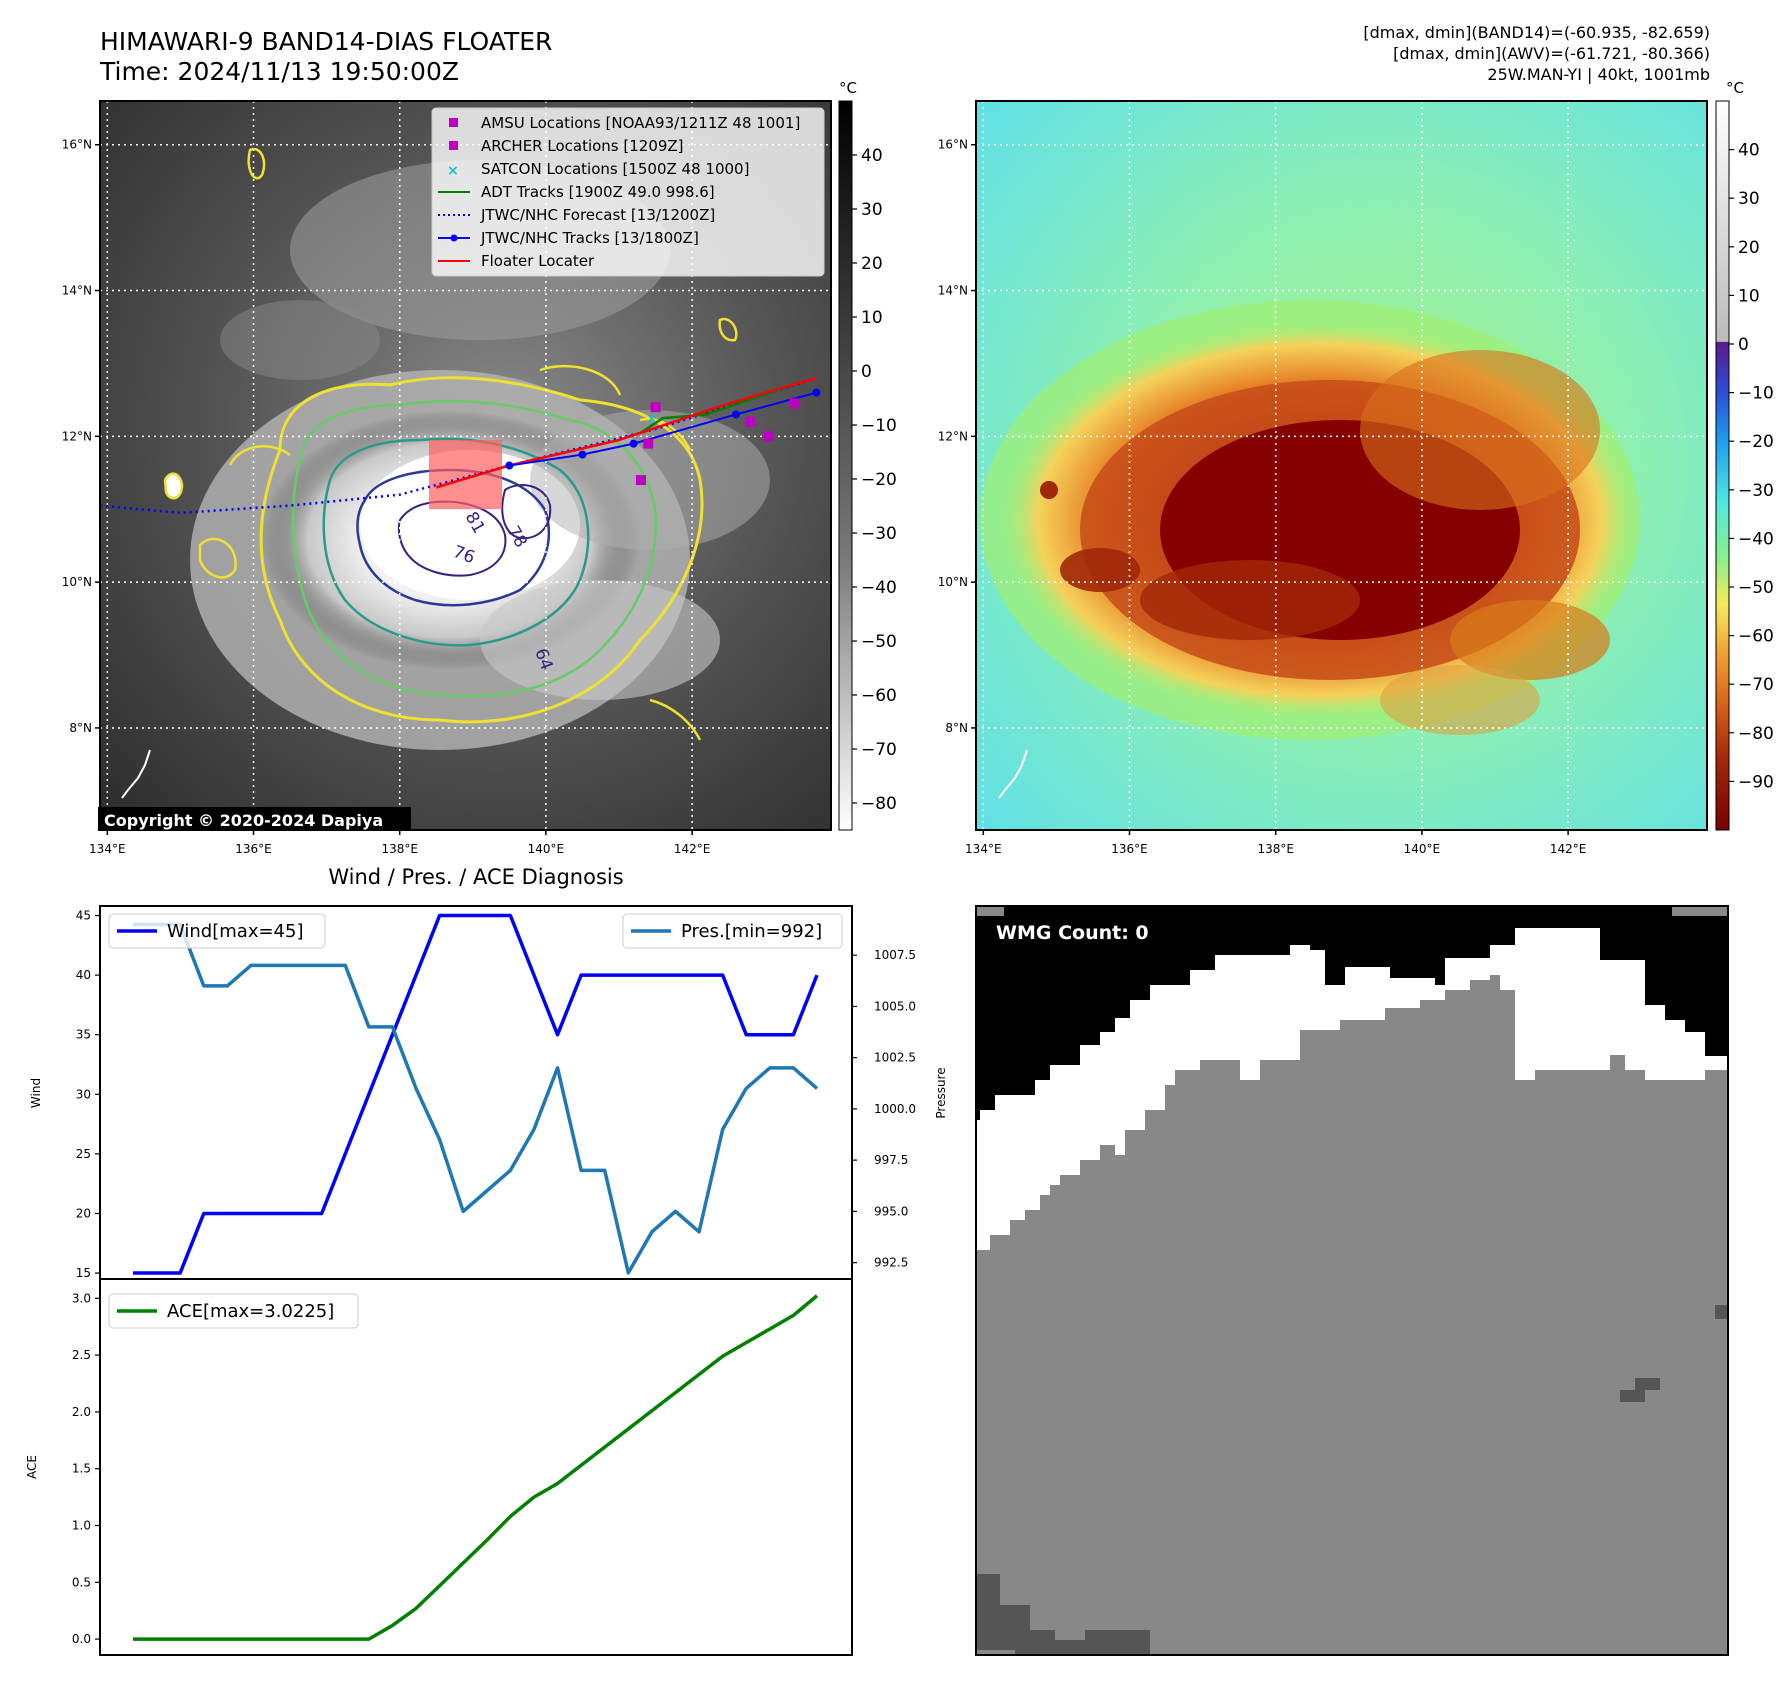 This screenshot has width=1792, height=1690. Describe the element at coordinates (81, 1412) in the screenshot. I see `ace-tick-label: 2.0` at that location.